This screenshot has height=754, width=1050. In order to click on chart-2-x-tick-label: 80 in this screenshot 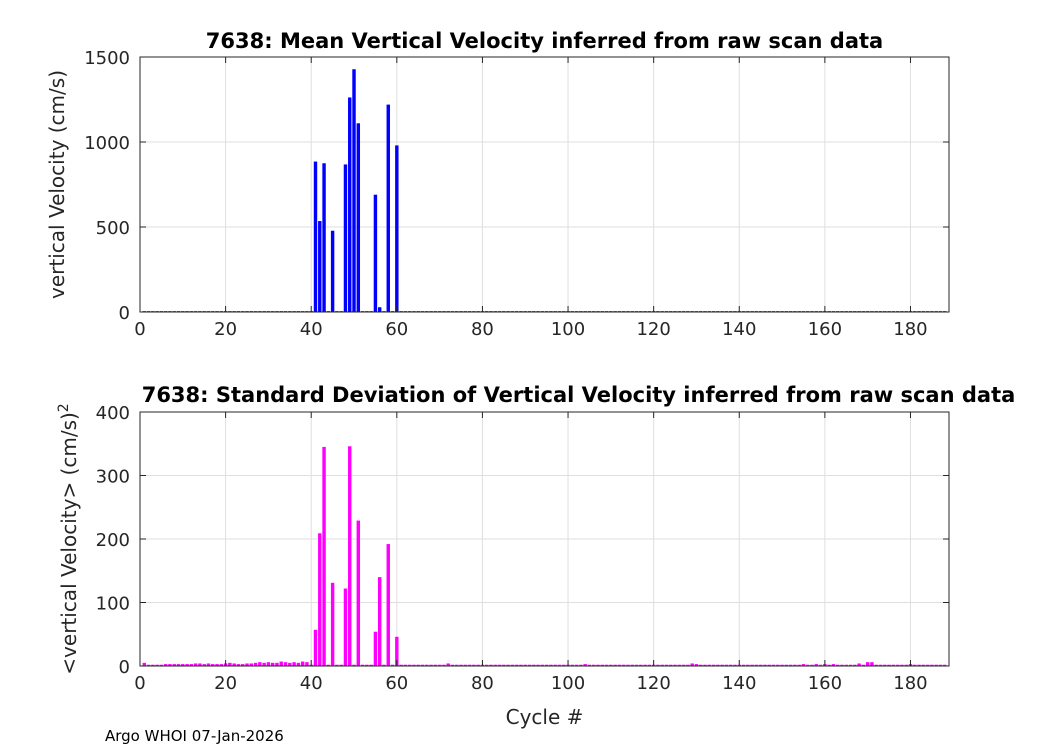, I will do `click(482, 683)`.